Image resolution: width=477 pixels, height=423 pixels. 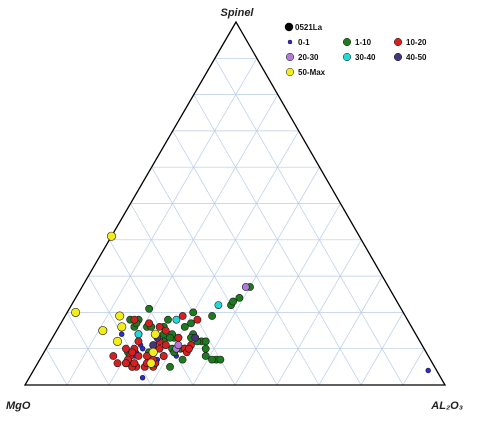 What do you see at coordinates (365, 57) in the screenshot?
I see `legend-label: 30-40` at bounding box center [365, 57].